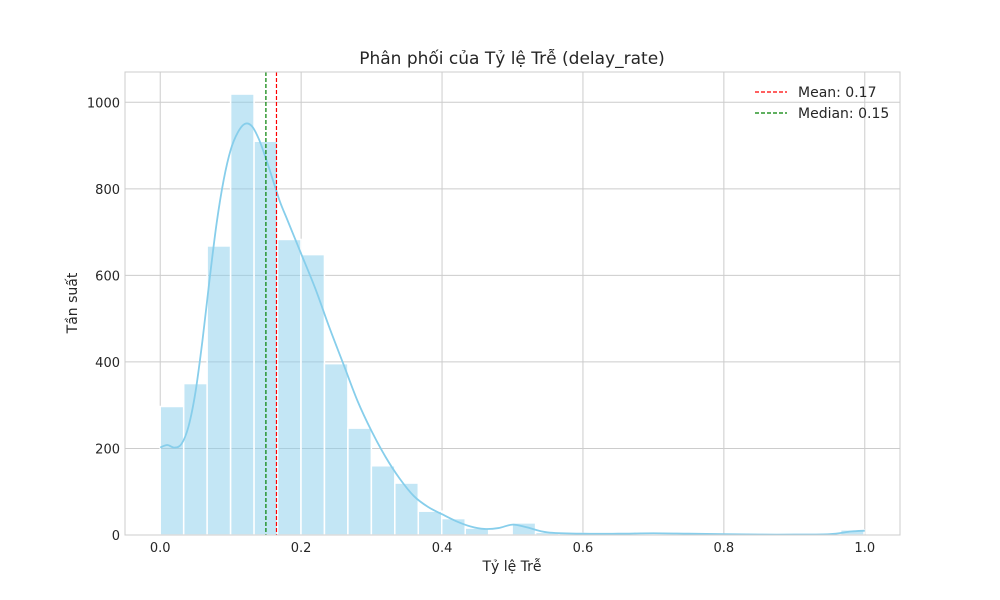 The image size is (1000, 600). Describe the element at coordinates (864, 548) in the screenshot. I see `x-tick-label: 1.0` at that location.